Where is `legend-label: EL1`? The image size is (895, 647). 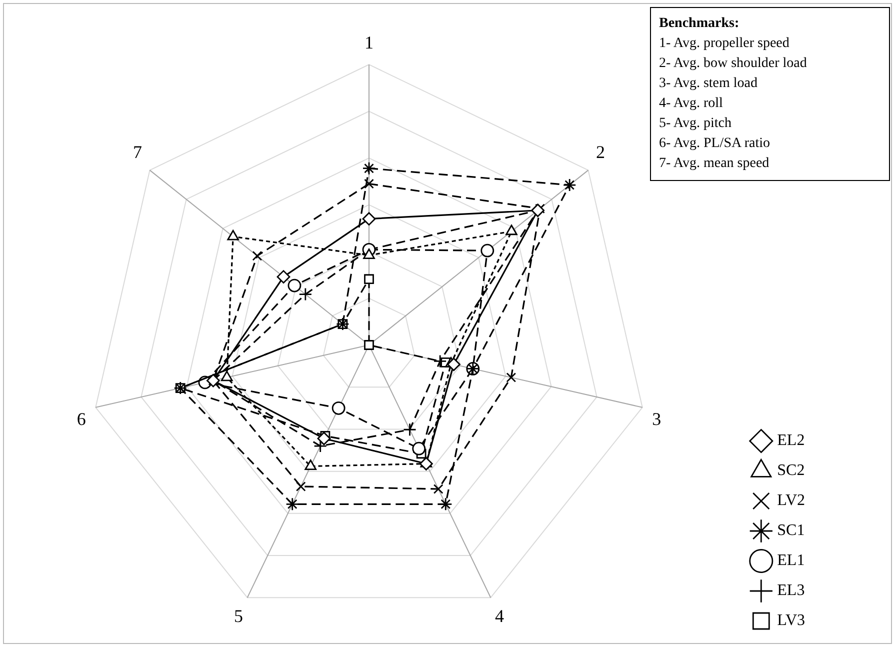 legend-label: EL1 is located at coordinates (791, 561).